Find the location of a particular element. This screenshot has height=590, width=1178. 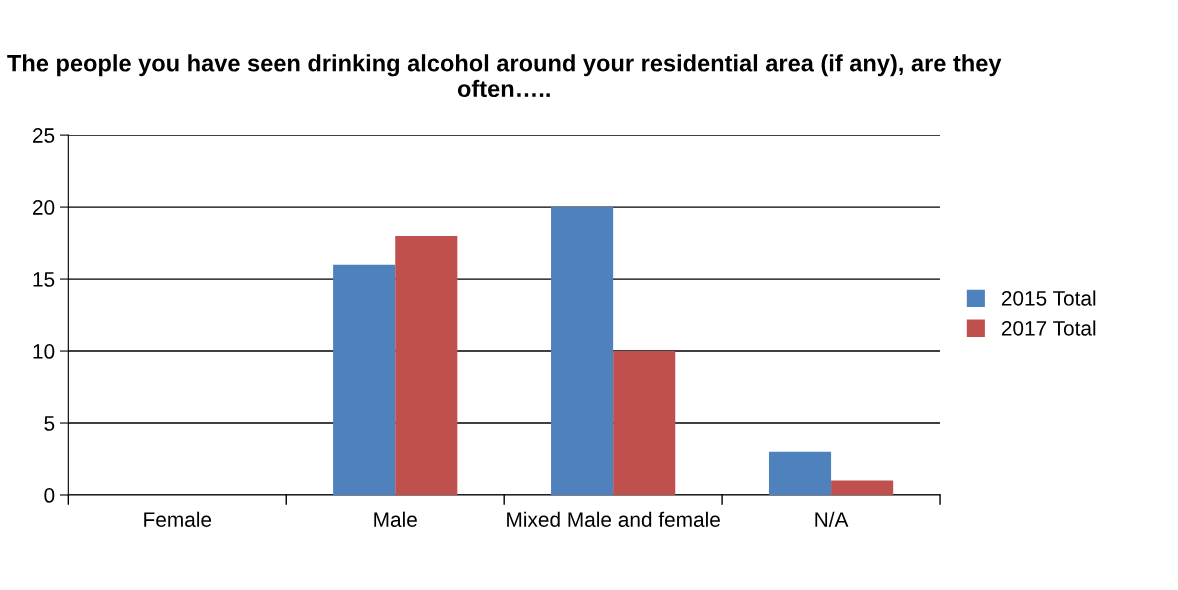

chart-title: The people you have seen drinking alcohol around your residential area (if any), are they often….. is located at coordinates (504, 76).